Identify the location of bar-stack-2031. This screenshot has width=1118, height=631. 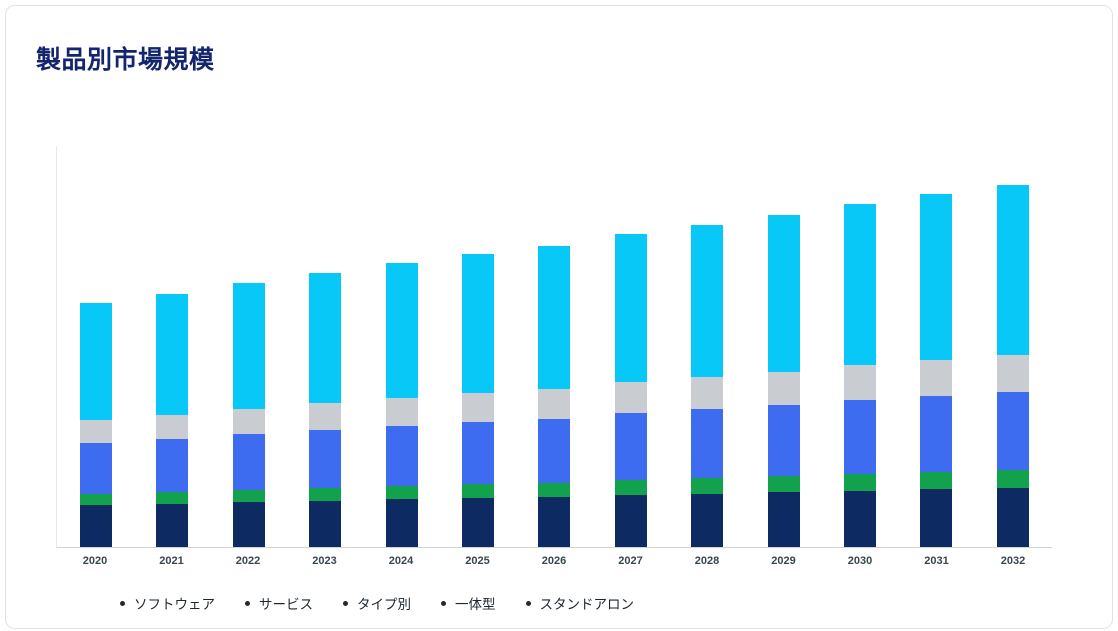
(936, 370).